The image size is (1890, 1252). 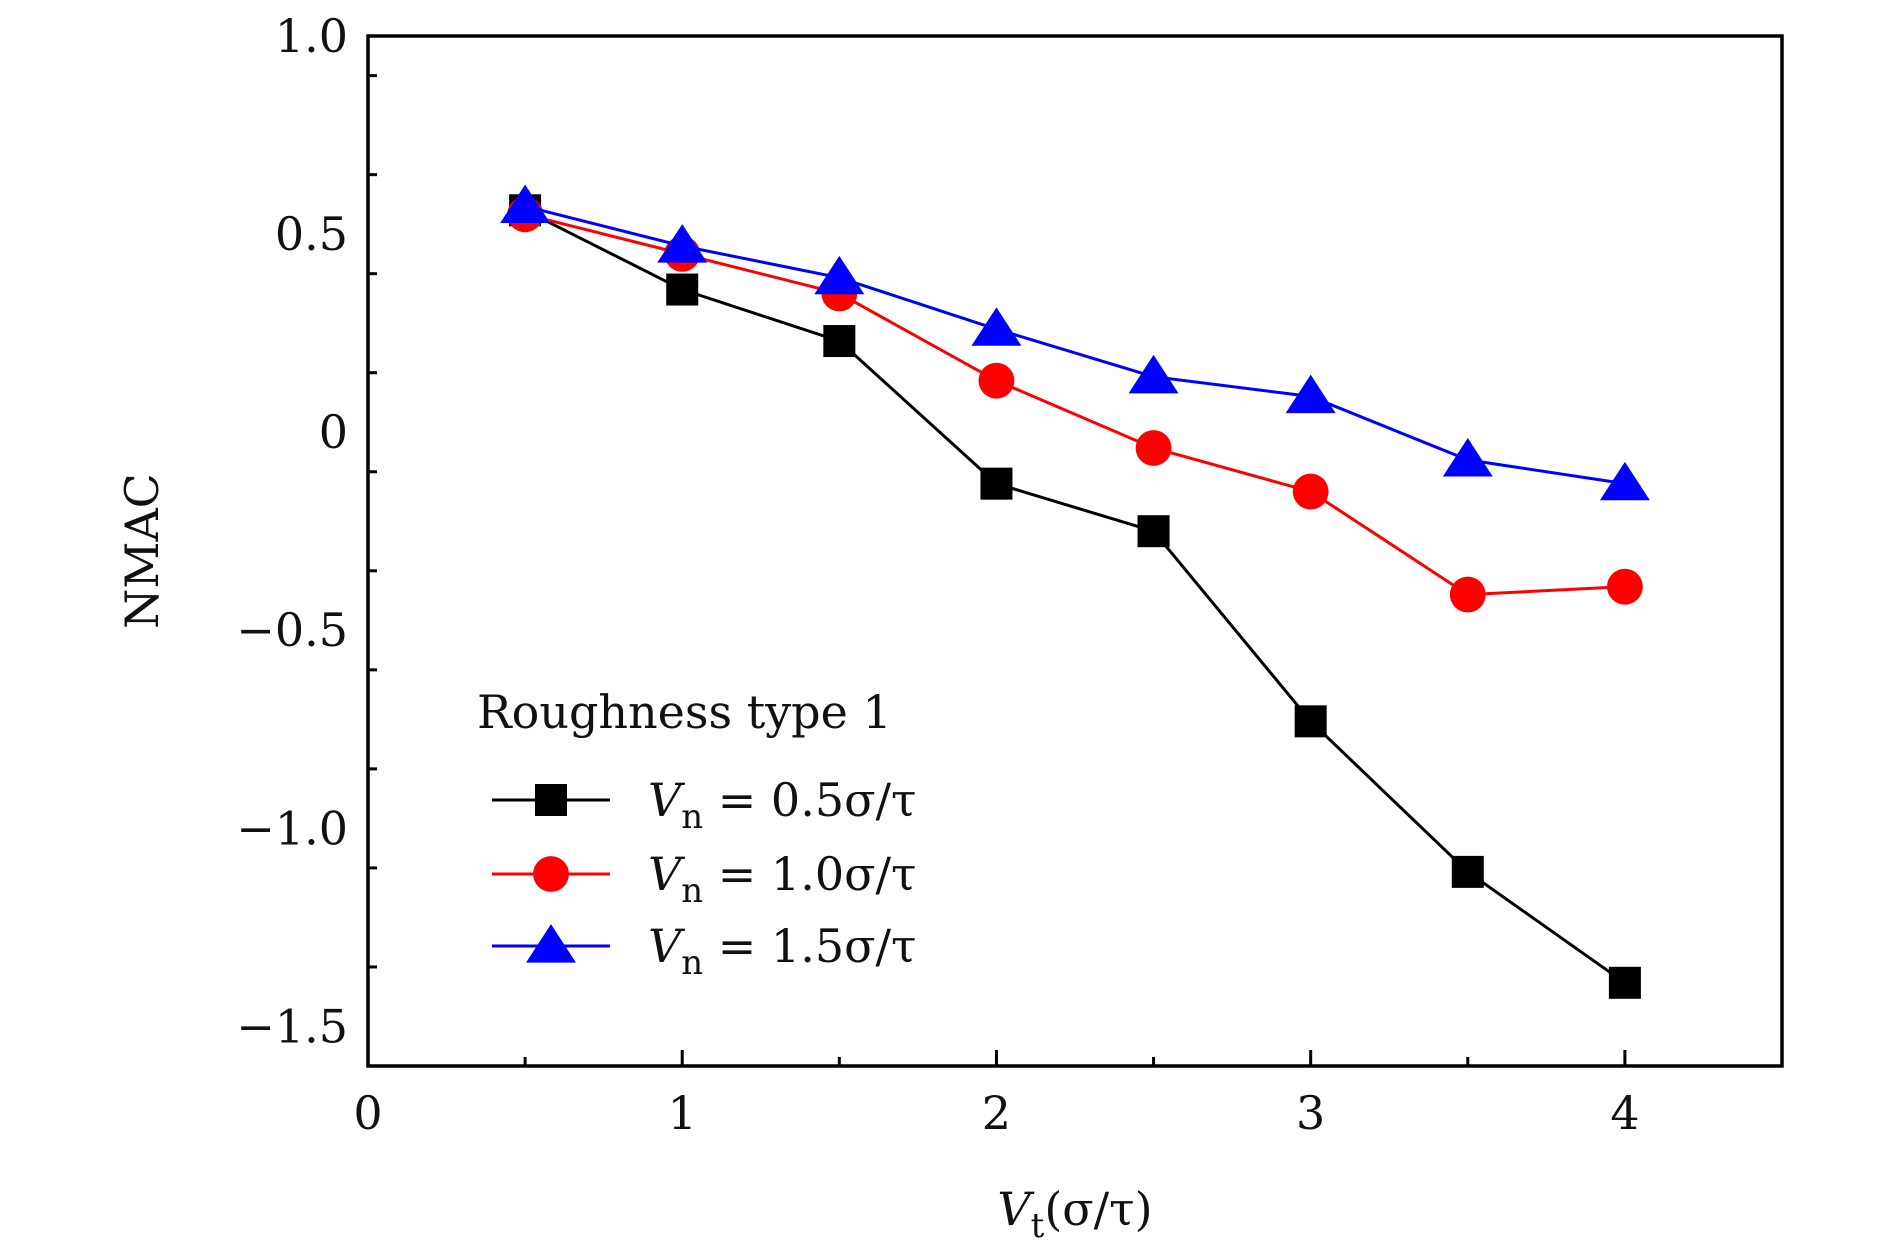 What do you see at coordinates (1310, 1113) in the screenshot?
I see `x-tick-label: 3` at bounding box center [1310, 1113].